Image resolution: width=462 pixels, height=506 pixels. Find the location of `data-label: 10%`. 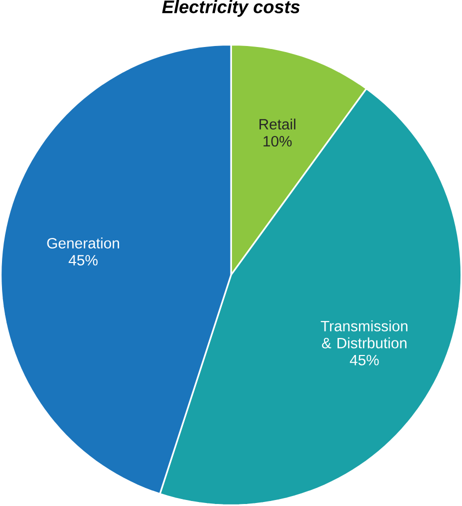

data-label: 10% is located at coordinates (278, 141).